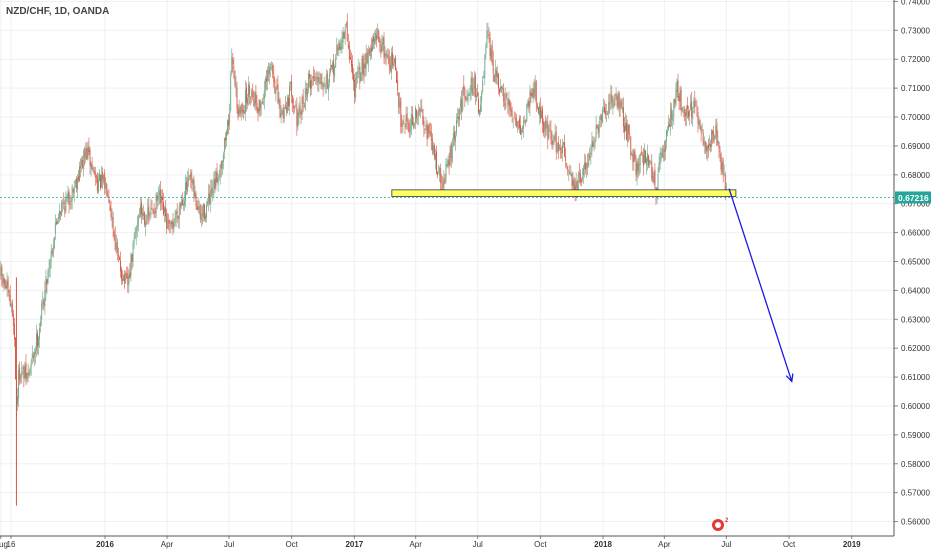 Image resolution: width=932 pixels, height=555 pixels. Describe the element at coordinates (11, 544) in the screenshot. I see `x-tick-label: 16` at that location.